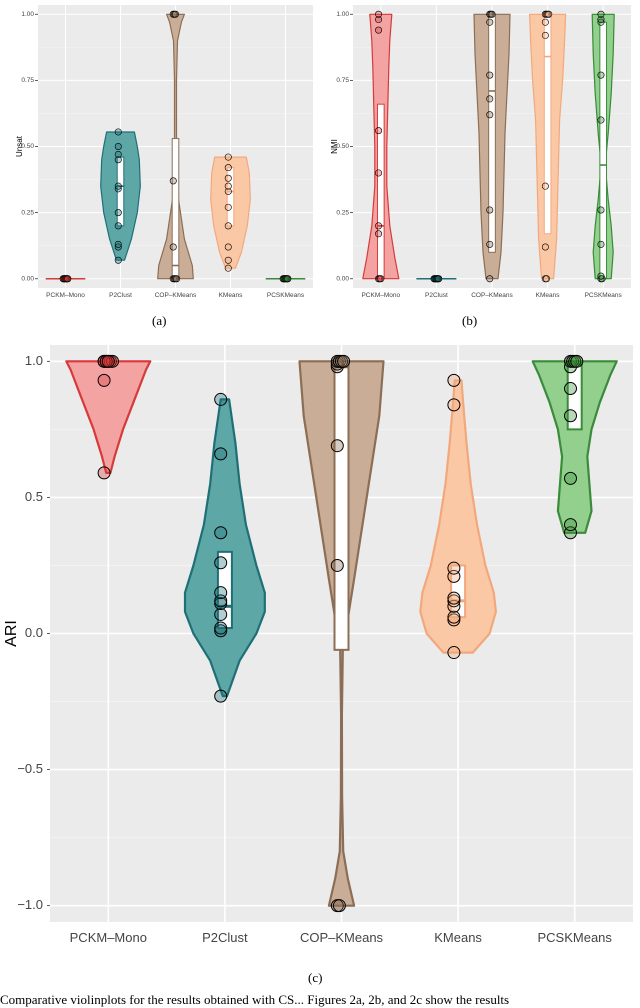 This screenshot has width=640, height=1008. What do you see at coordinates (34, 360) in the screenshot?
I see `y-tick-label: 1.0` at bounding box center [34, 360].